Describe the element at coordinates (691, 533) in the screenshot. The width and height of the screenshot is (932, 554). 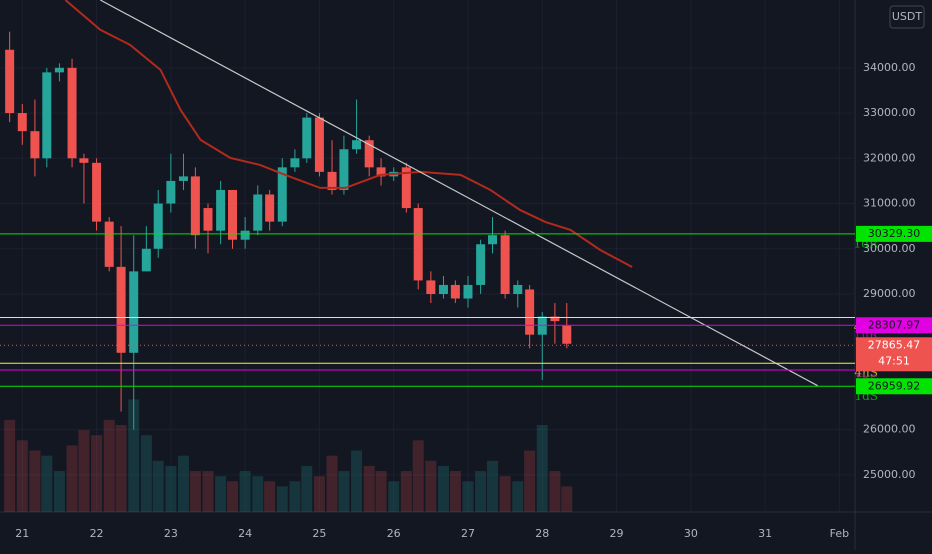
I see `x-tick-label: 30` at that location.